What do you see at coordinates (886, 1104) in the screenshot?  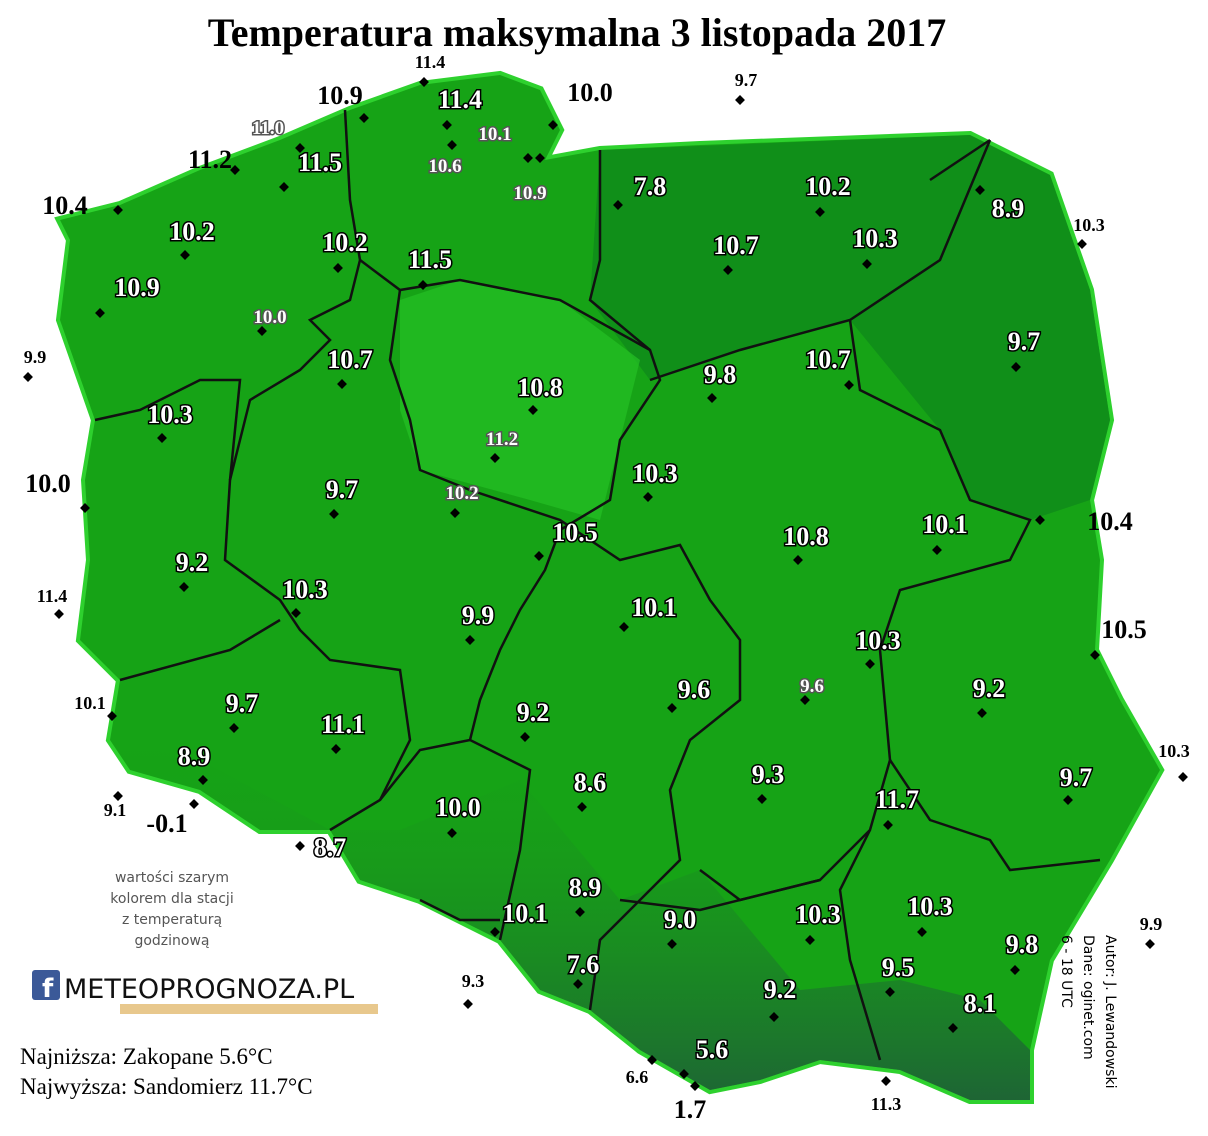 I see `station-value: 11.3` at bounding box center [886, 1104].